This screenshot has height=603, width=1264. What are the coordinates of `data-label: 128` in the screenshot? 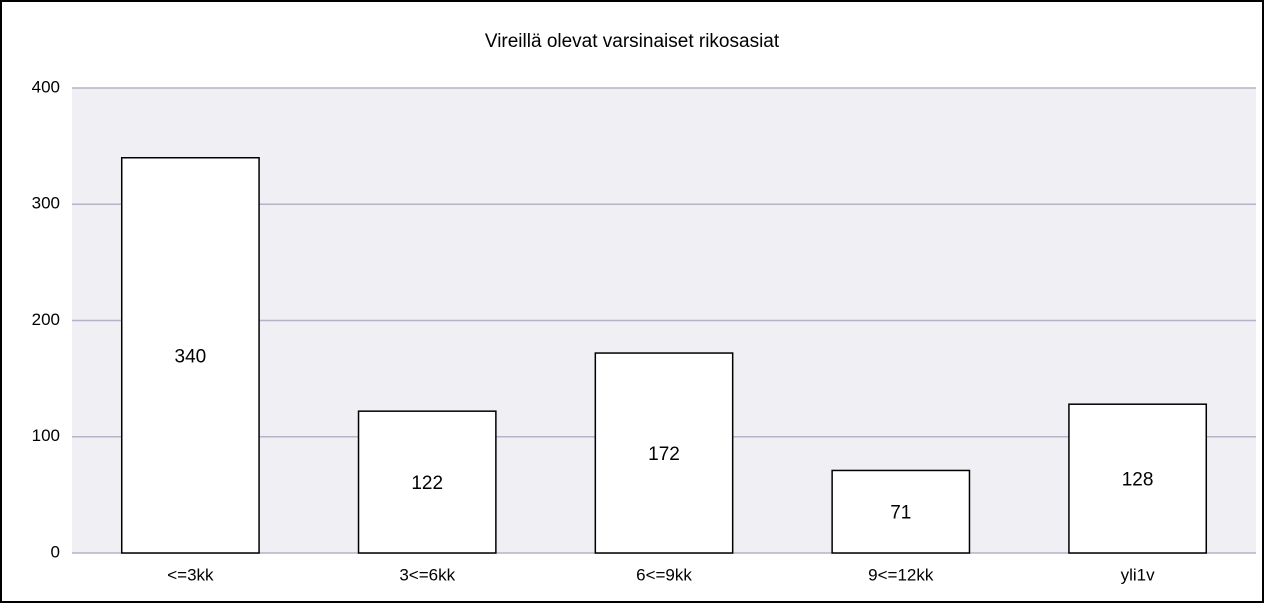 It's located at (1138, 480).